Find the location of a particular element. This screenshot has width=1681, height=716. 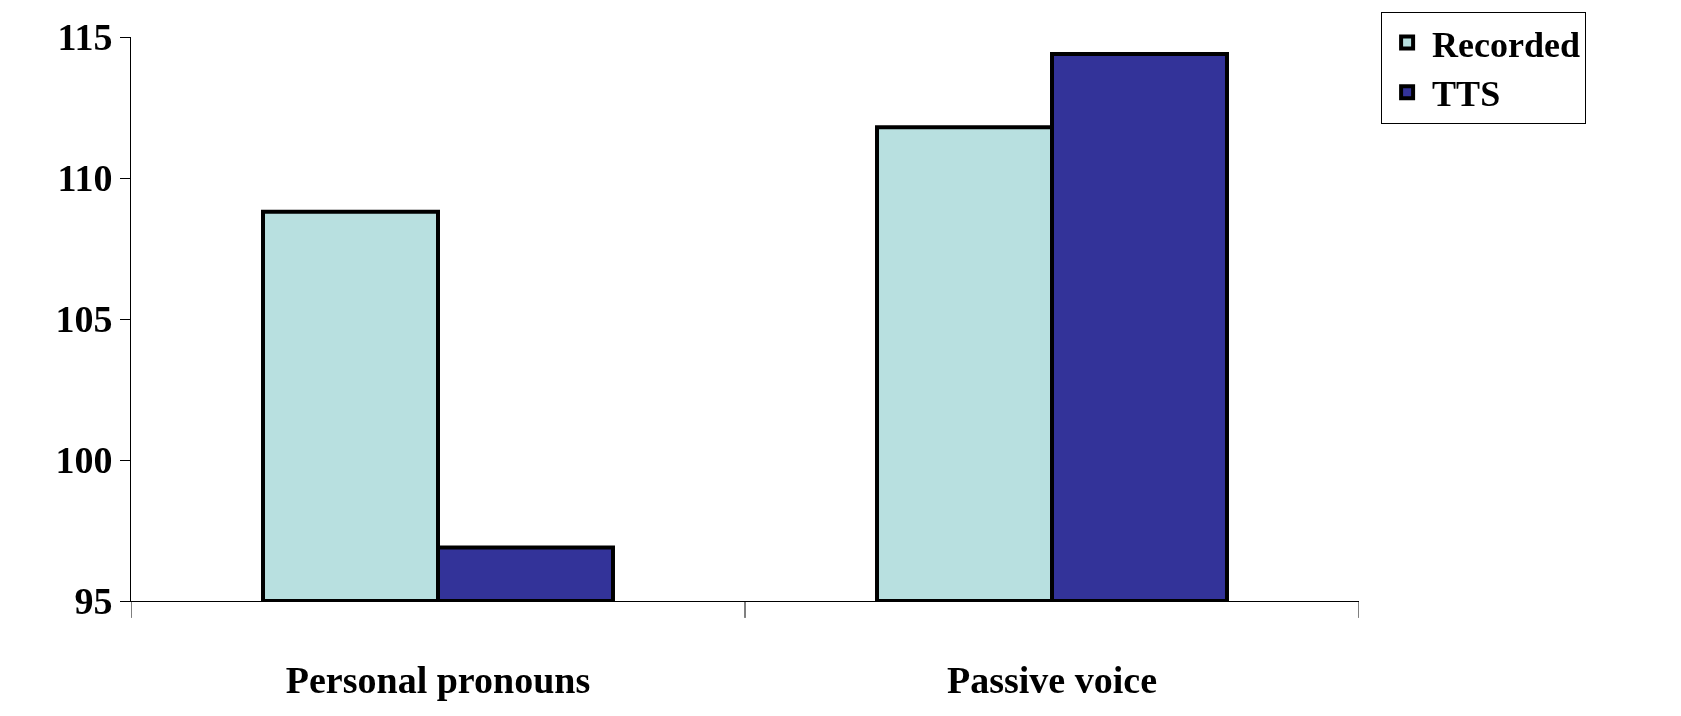

legend-label: Recorded is located at coordinates (1506, 44).